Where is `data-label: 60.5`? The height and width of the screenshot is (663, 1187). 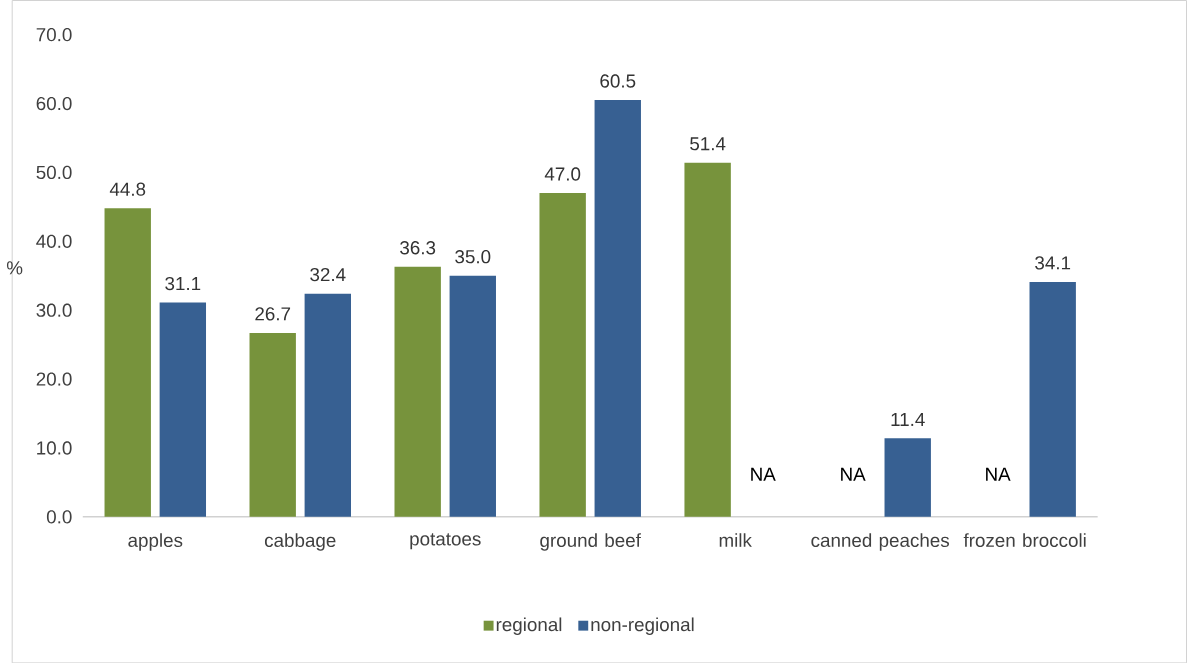 data-label: 60.5 is located at coordinates (618, 81).